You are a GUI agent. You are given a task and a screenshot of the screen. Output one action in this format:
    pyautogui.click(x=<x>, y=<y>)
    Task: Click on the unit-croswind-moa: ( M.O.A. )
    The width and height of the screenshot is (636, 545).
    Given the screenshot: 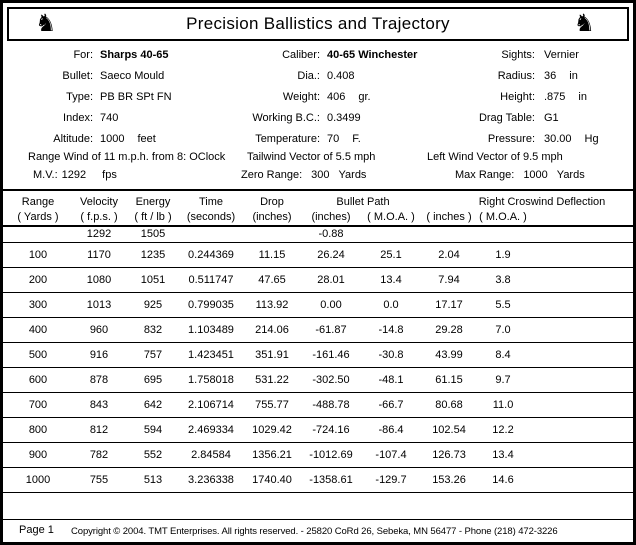 What is the action you would take?
    pyautogui.click(x=503, y=216)
    